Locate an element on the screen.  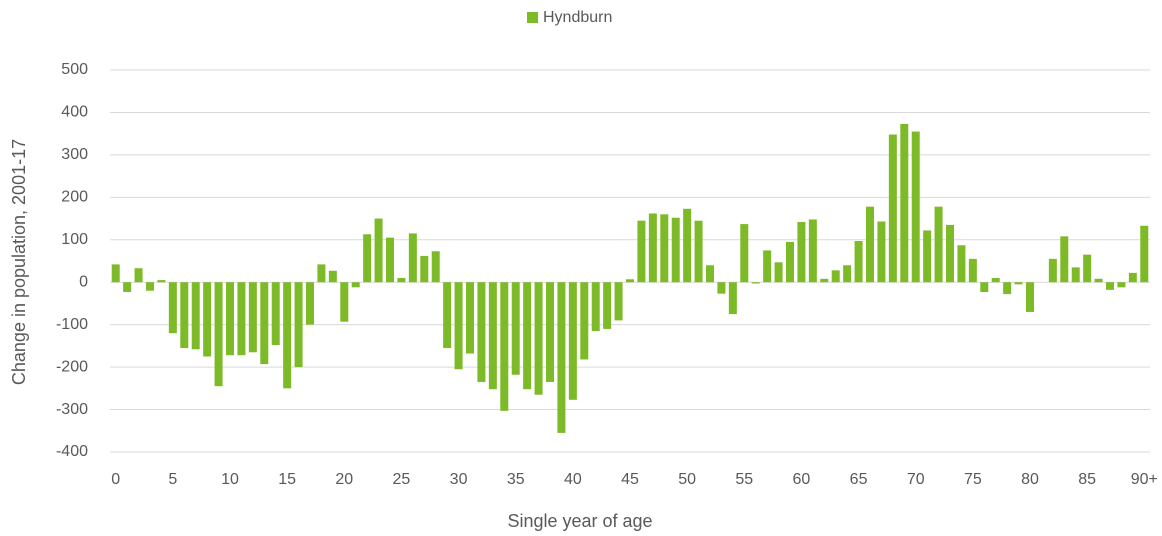
legend-swatch is located at coordinates (532, 17).